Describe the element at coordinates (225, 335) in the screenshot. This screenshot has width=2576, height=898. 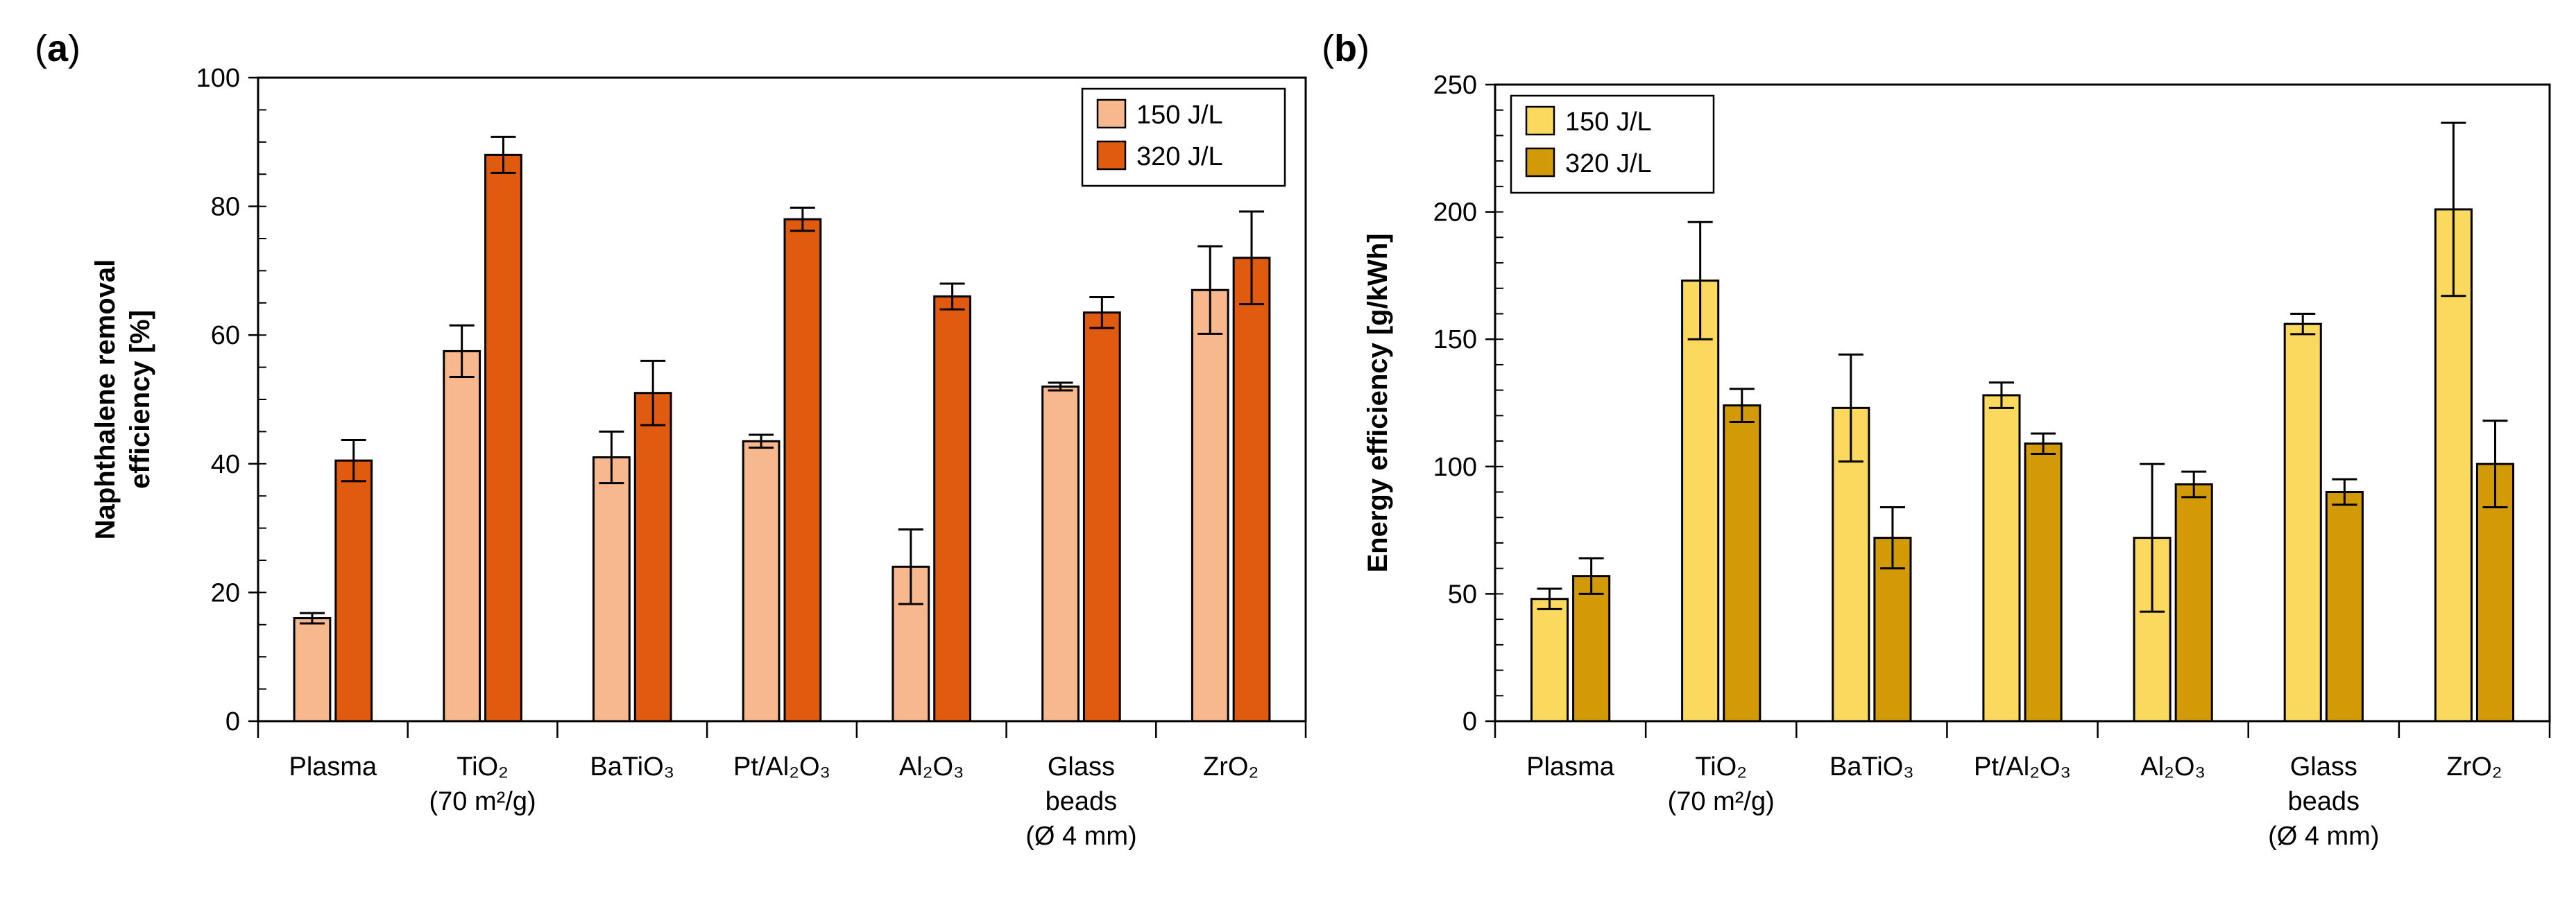
I see `y-tick-label: 60` at that location.